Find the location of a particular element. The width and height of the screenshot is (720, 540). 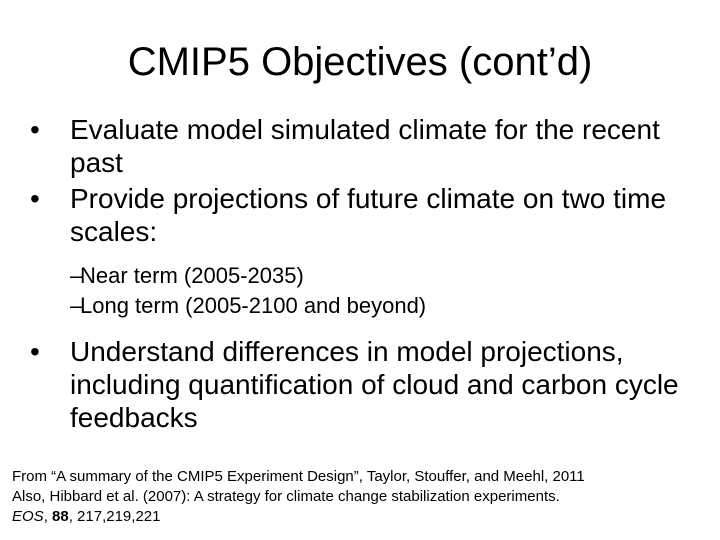

journal-name: EOS is located at coordinates (28, 516).